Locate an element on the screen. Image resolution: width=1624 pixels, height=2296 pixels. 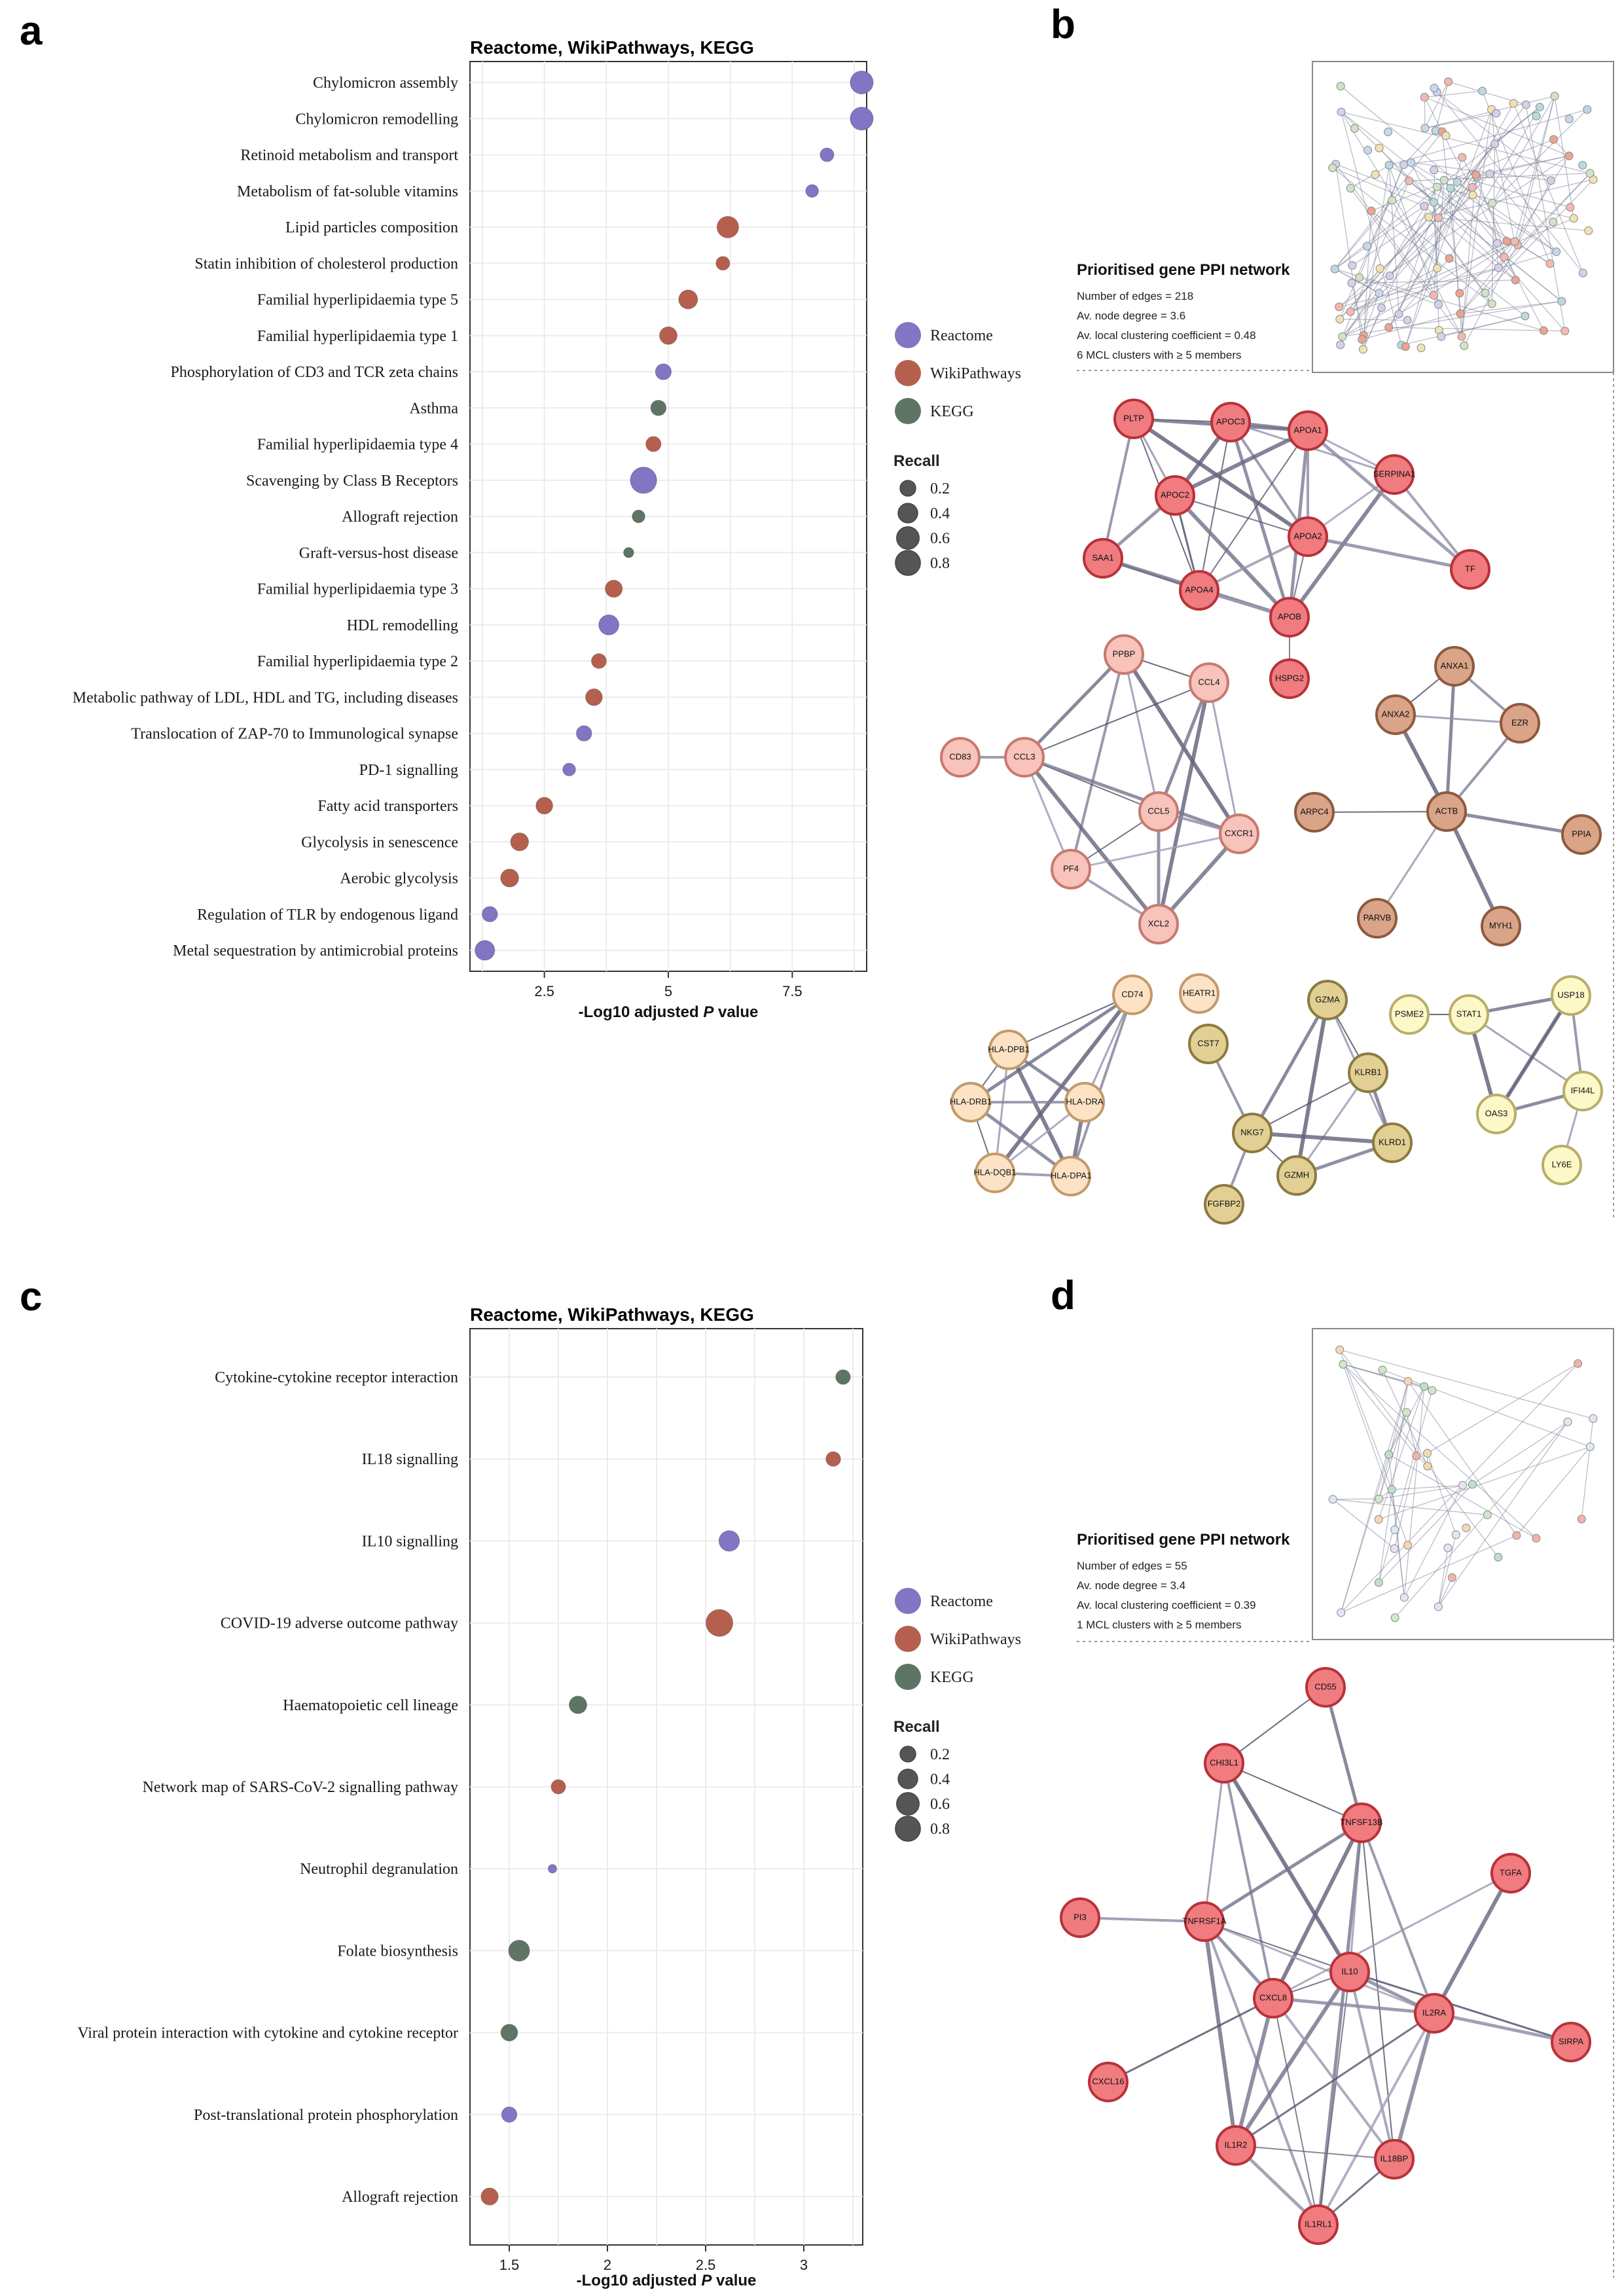
network-node: HSPG2 is located at coordinates (1289, 678).